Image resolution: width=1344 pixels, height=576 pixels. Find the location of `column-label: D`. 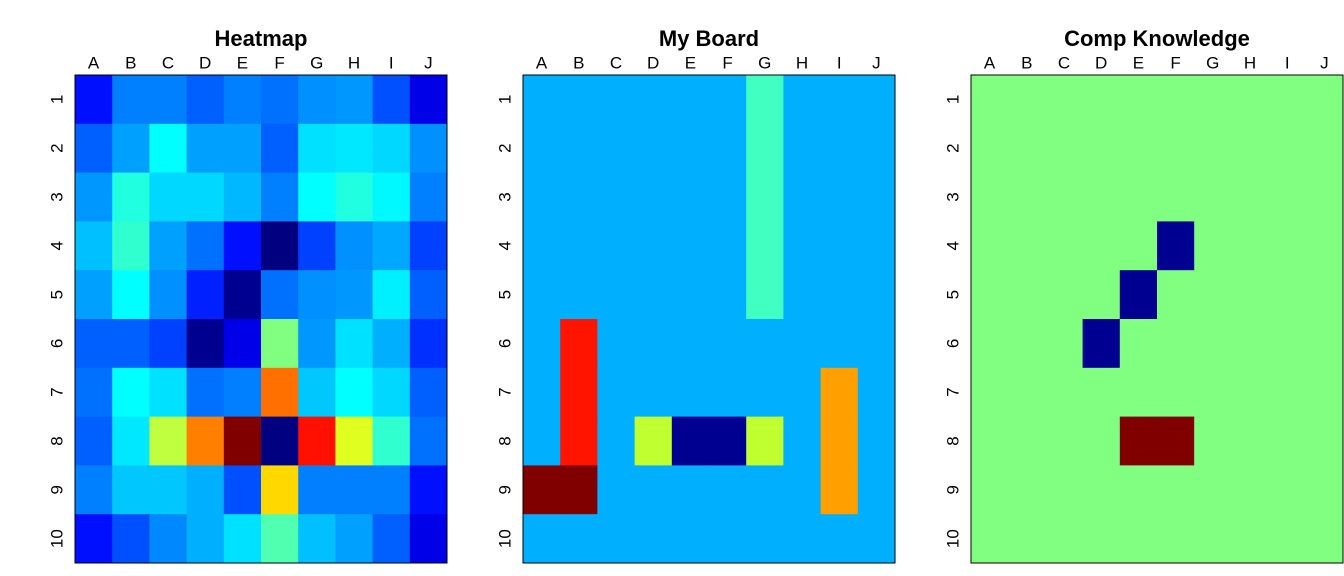

column-label: D is located at coordinates (1101, 62).